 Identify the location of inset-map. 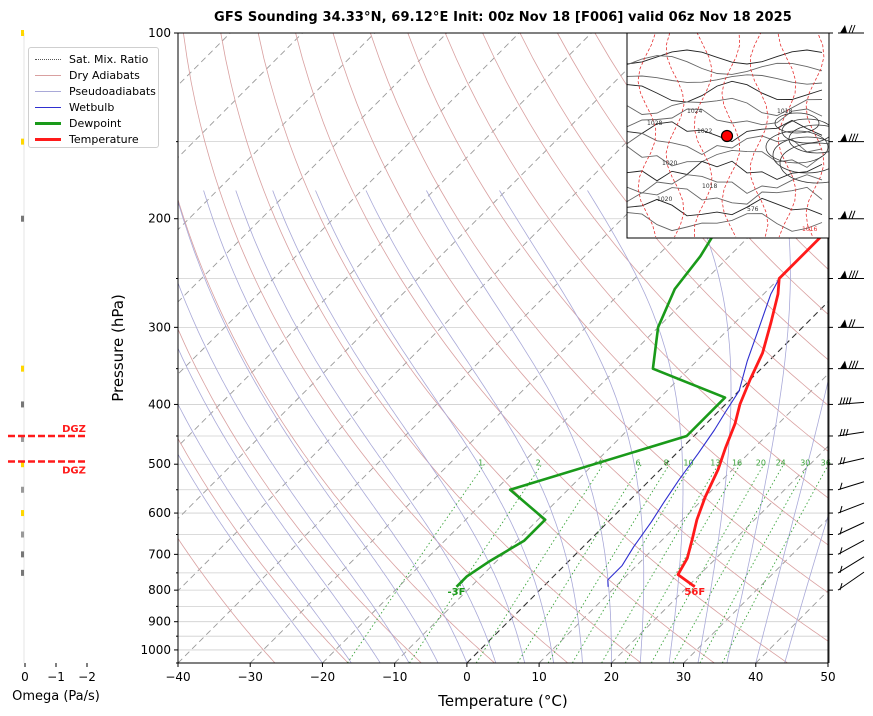
(728, 135).